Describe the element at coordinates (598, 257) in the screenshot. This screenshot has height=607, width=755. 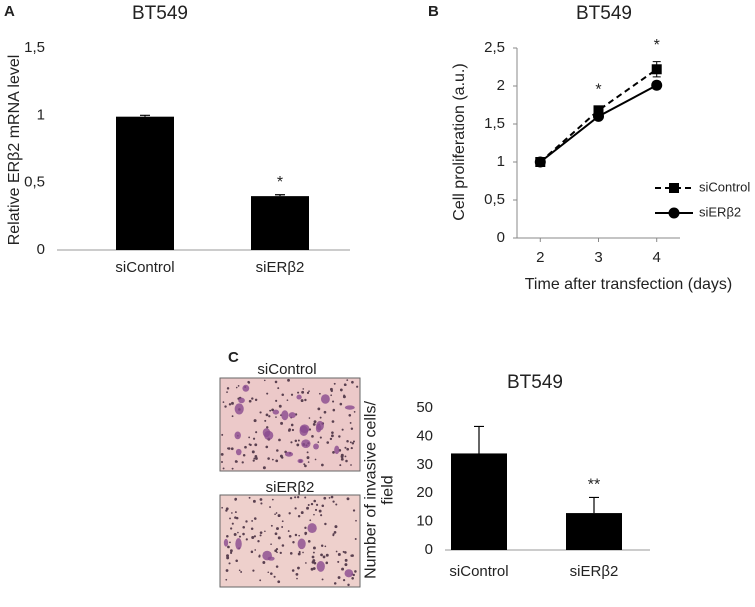
I see `x-tick-label: 3` at that location.